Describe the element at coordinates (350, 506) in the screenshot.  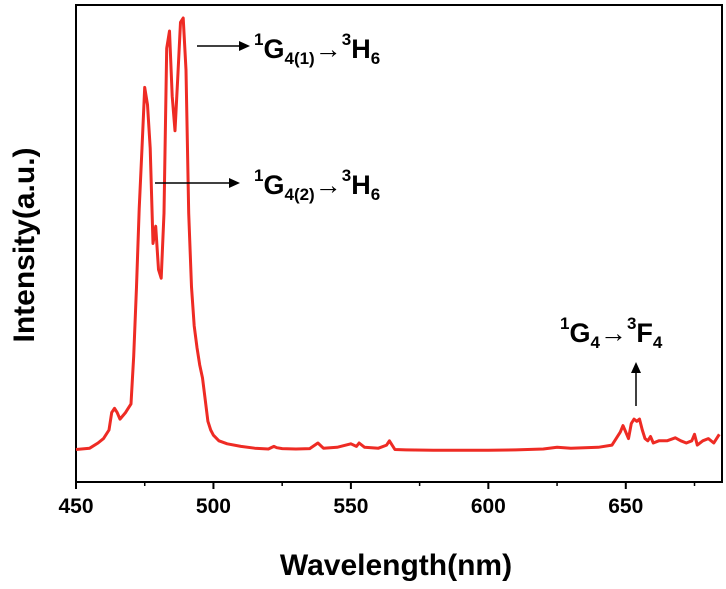
I see `x-tick-label: 550` at that location.